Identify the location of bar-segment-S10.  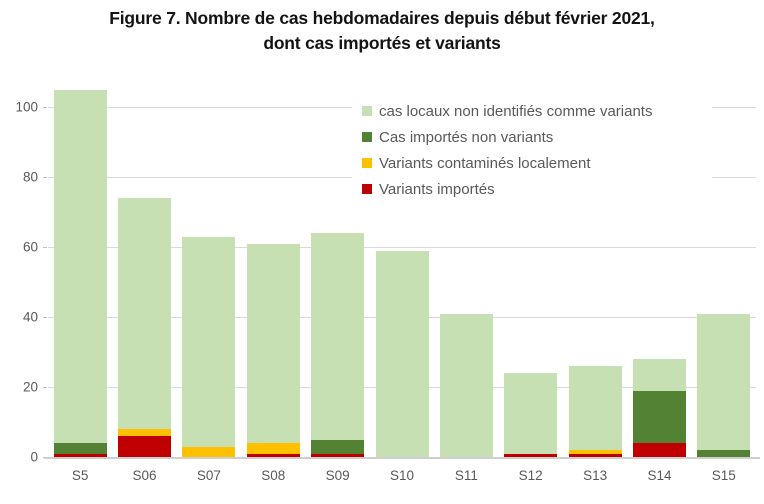
(402, 353).